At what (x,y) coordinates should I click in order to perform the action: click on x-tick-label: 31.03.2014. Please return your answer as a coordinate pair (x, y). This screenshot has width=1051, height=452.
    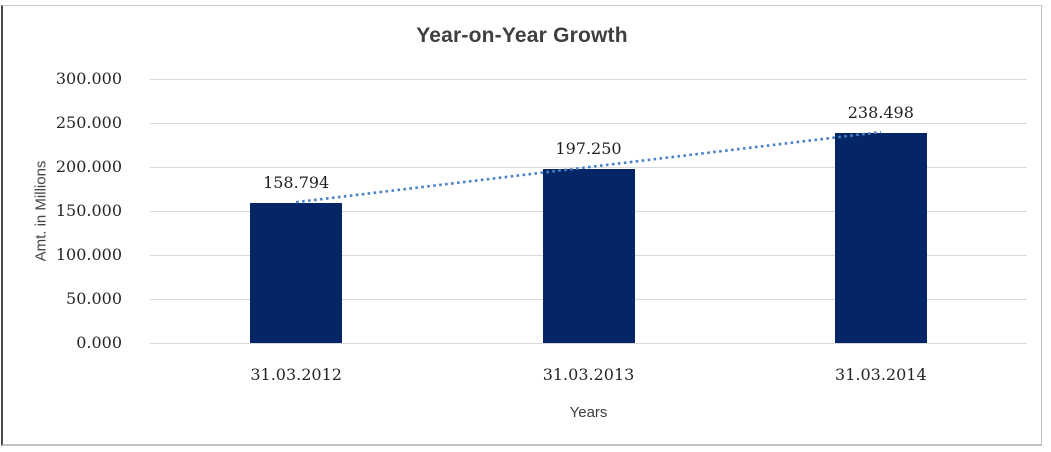
    Looking at the image, I should click on (881, 374).